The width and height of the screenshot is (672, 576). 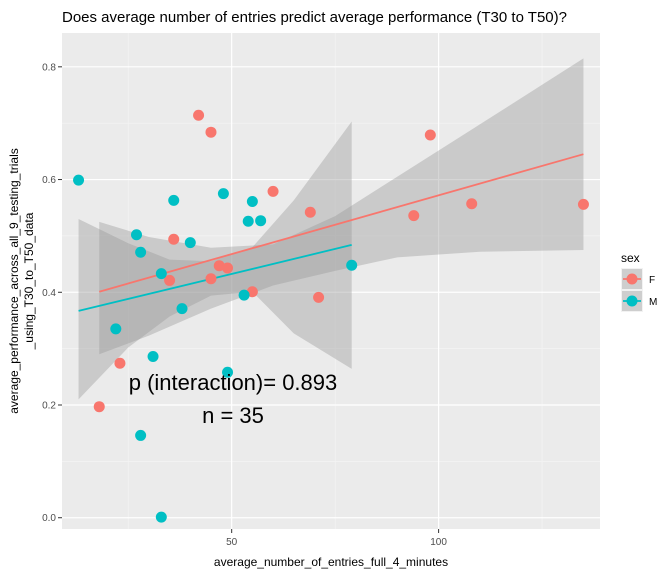 What do you see at coordinates (233, 415) in the screenshot?
I see `sample-size: n = 35` at bounding box center [233, 415].